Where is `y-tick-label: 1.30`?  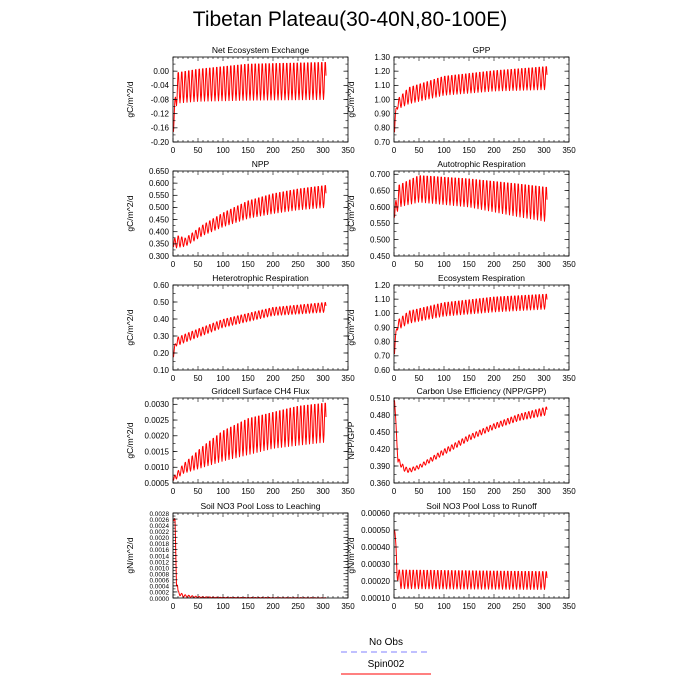
y-tick-label: 1.30 is located at coordinates (382, 57).